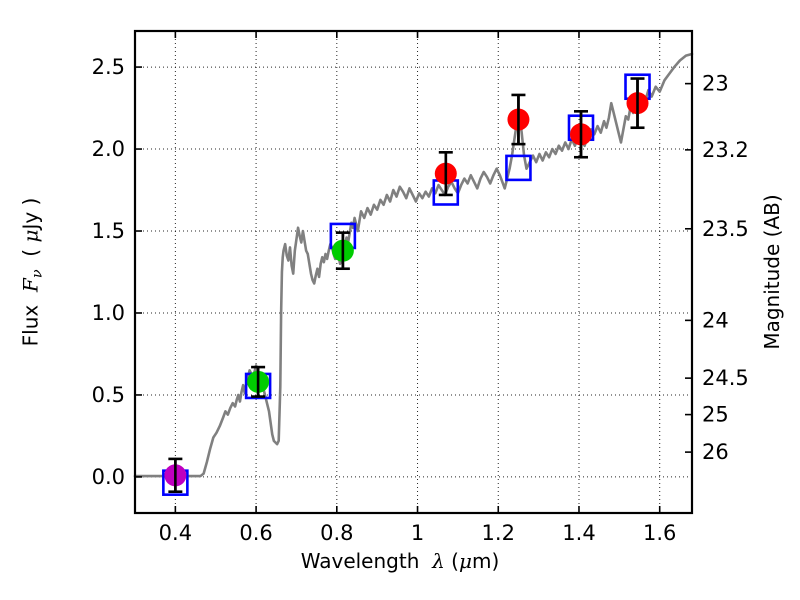 The width and height of the screenshot is (800, 600). What do you see at coordinates (255, 533) in the screenshot?
I see `x-tick-label: 0.6` at bounding box center [255, 533].